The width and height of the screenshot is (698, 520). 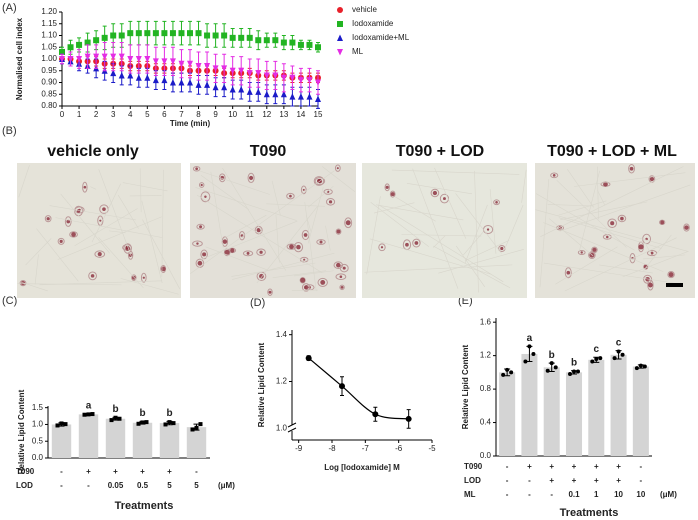 I want to click on image-caption: vehicle only, so click(x=93, y=151).